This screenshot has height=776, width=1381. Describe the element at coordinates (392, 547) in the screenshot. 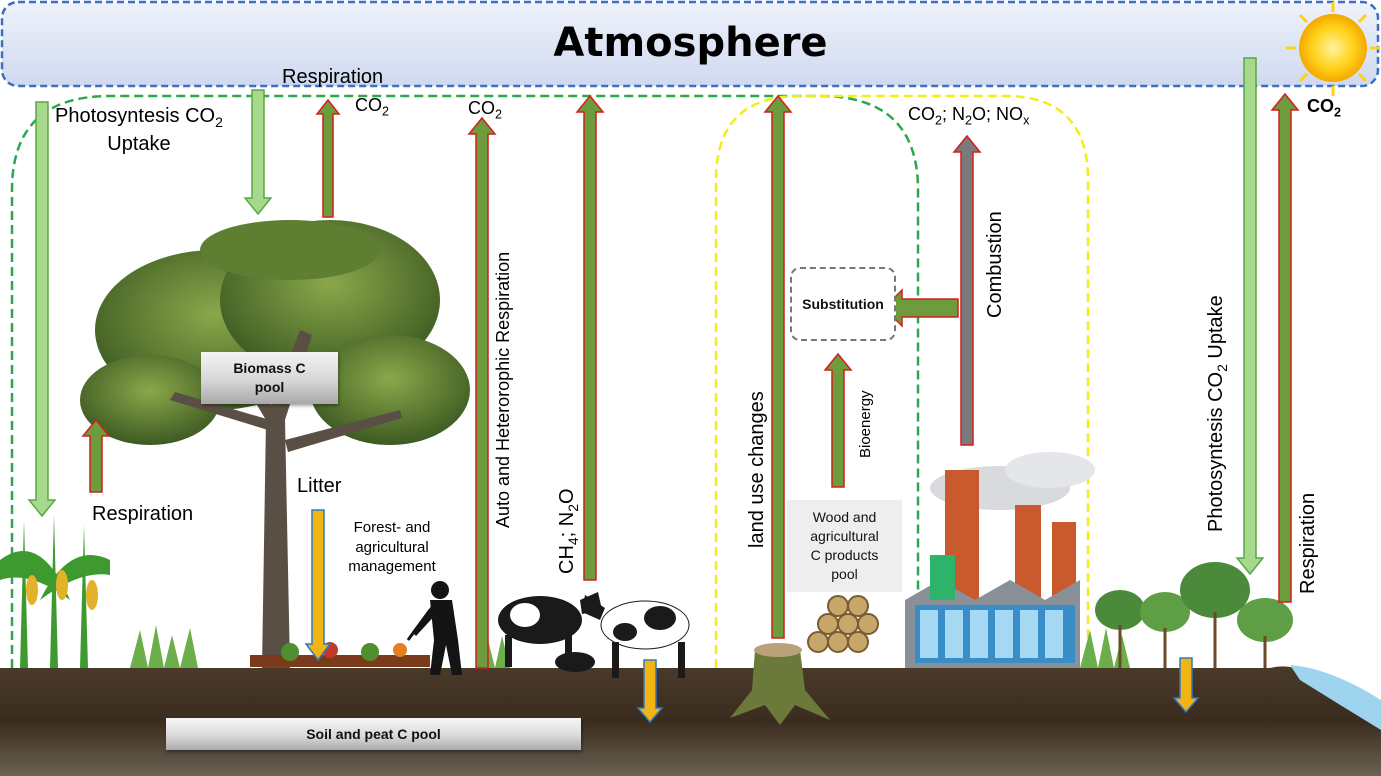

I see `forest-management-label: Forest- and agricultural management` at that location.